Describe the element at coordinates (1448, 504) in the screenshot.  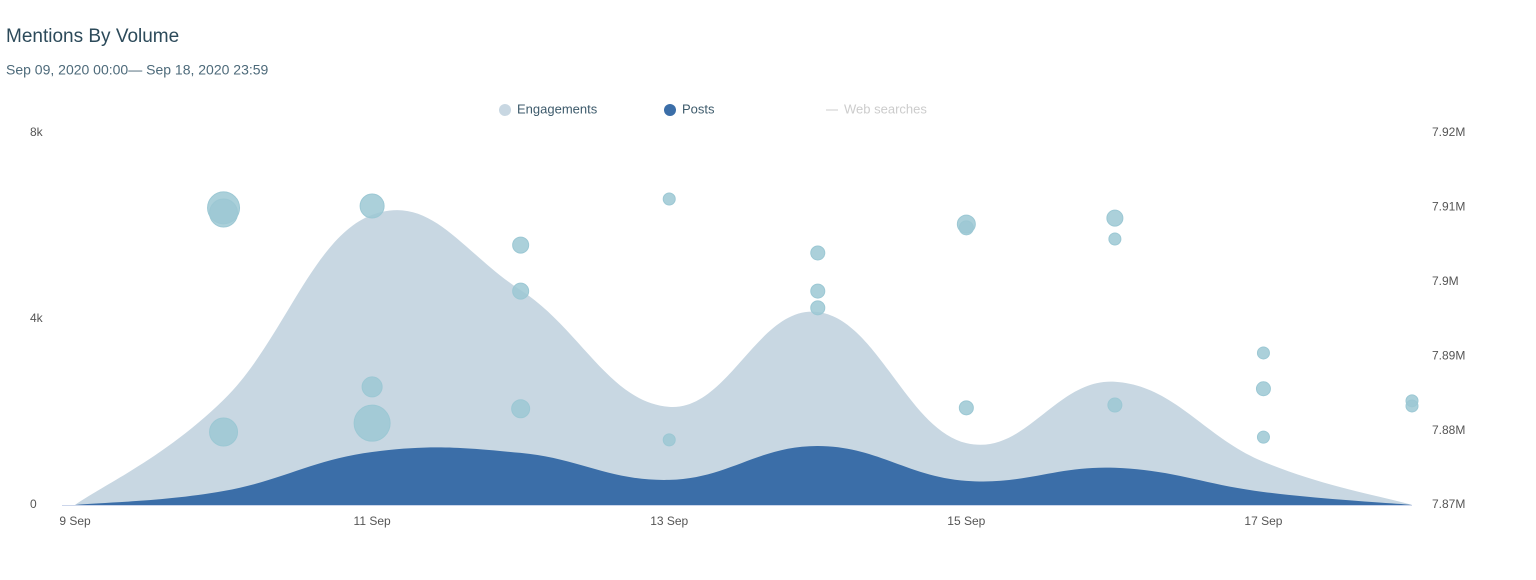
I see `y2-tick-label: 7.87M` at that location.